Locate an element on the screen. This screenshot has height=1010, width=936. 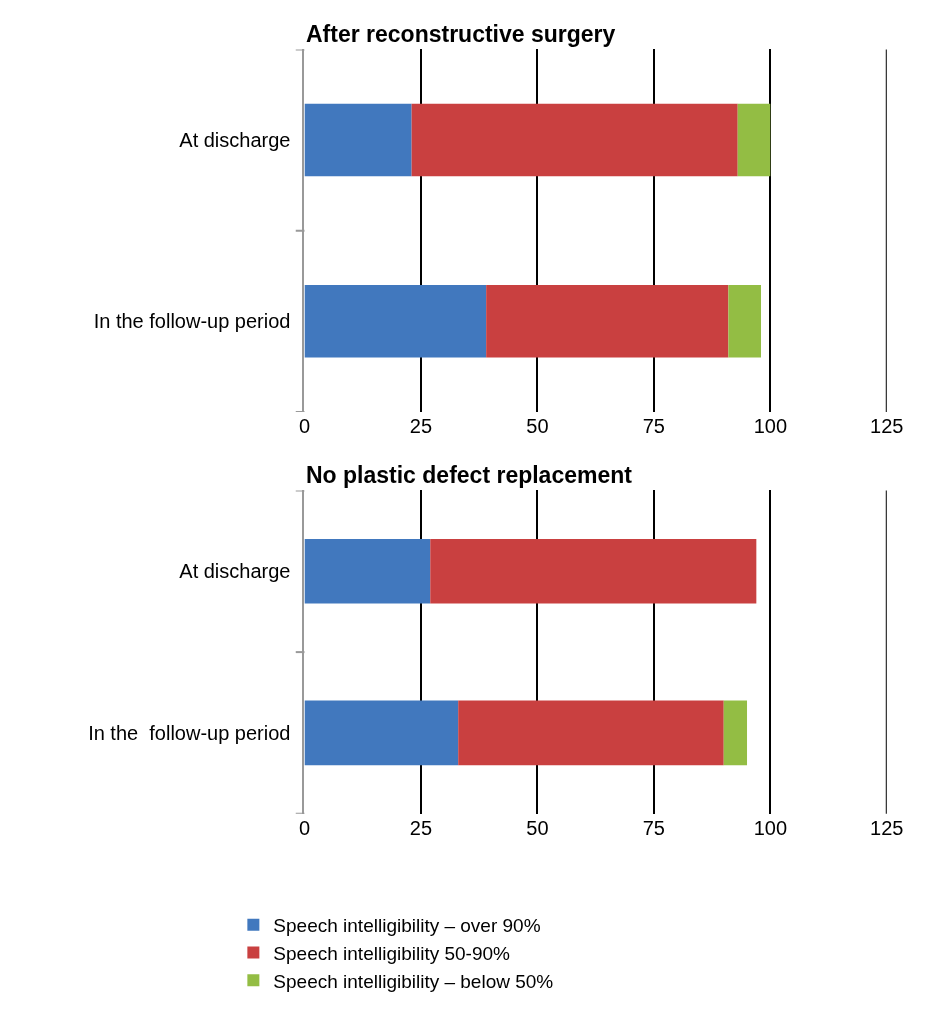
legend-label: Speech intelligibility 50-90% is located at coordinates (392, 953).